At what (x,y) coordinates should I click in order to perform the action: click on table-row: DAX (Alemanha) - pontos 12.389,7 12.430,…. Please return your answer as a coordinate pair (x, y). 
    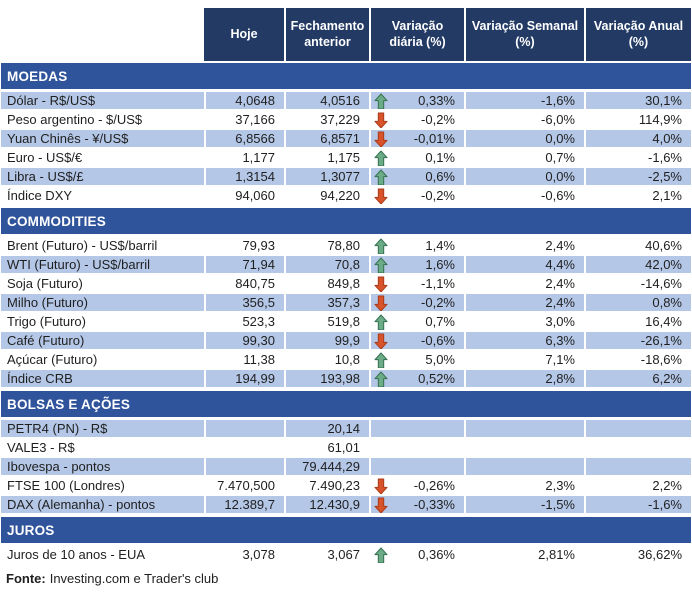
    Looking at the image, I should click on (346, 505).